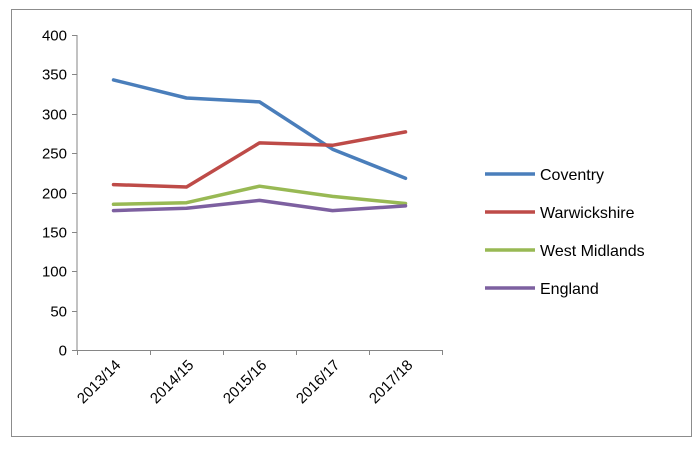  What do you see at coordinates (172, 382) in the screenshot?
I see `x-tick-label: 2014/15` at bounding box center [172, 382].